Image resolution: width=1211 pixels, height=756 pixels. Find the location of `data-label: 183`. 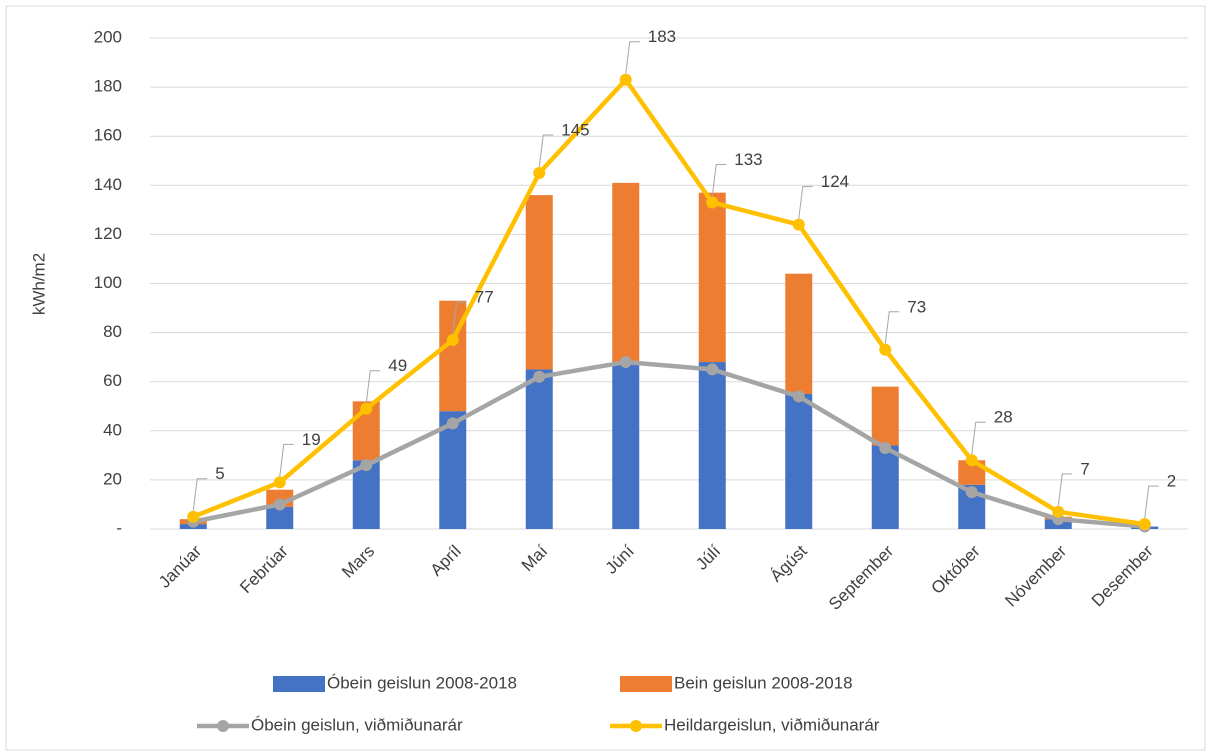

data-label: 183 is located at coordinates (662, 36).